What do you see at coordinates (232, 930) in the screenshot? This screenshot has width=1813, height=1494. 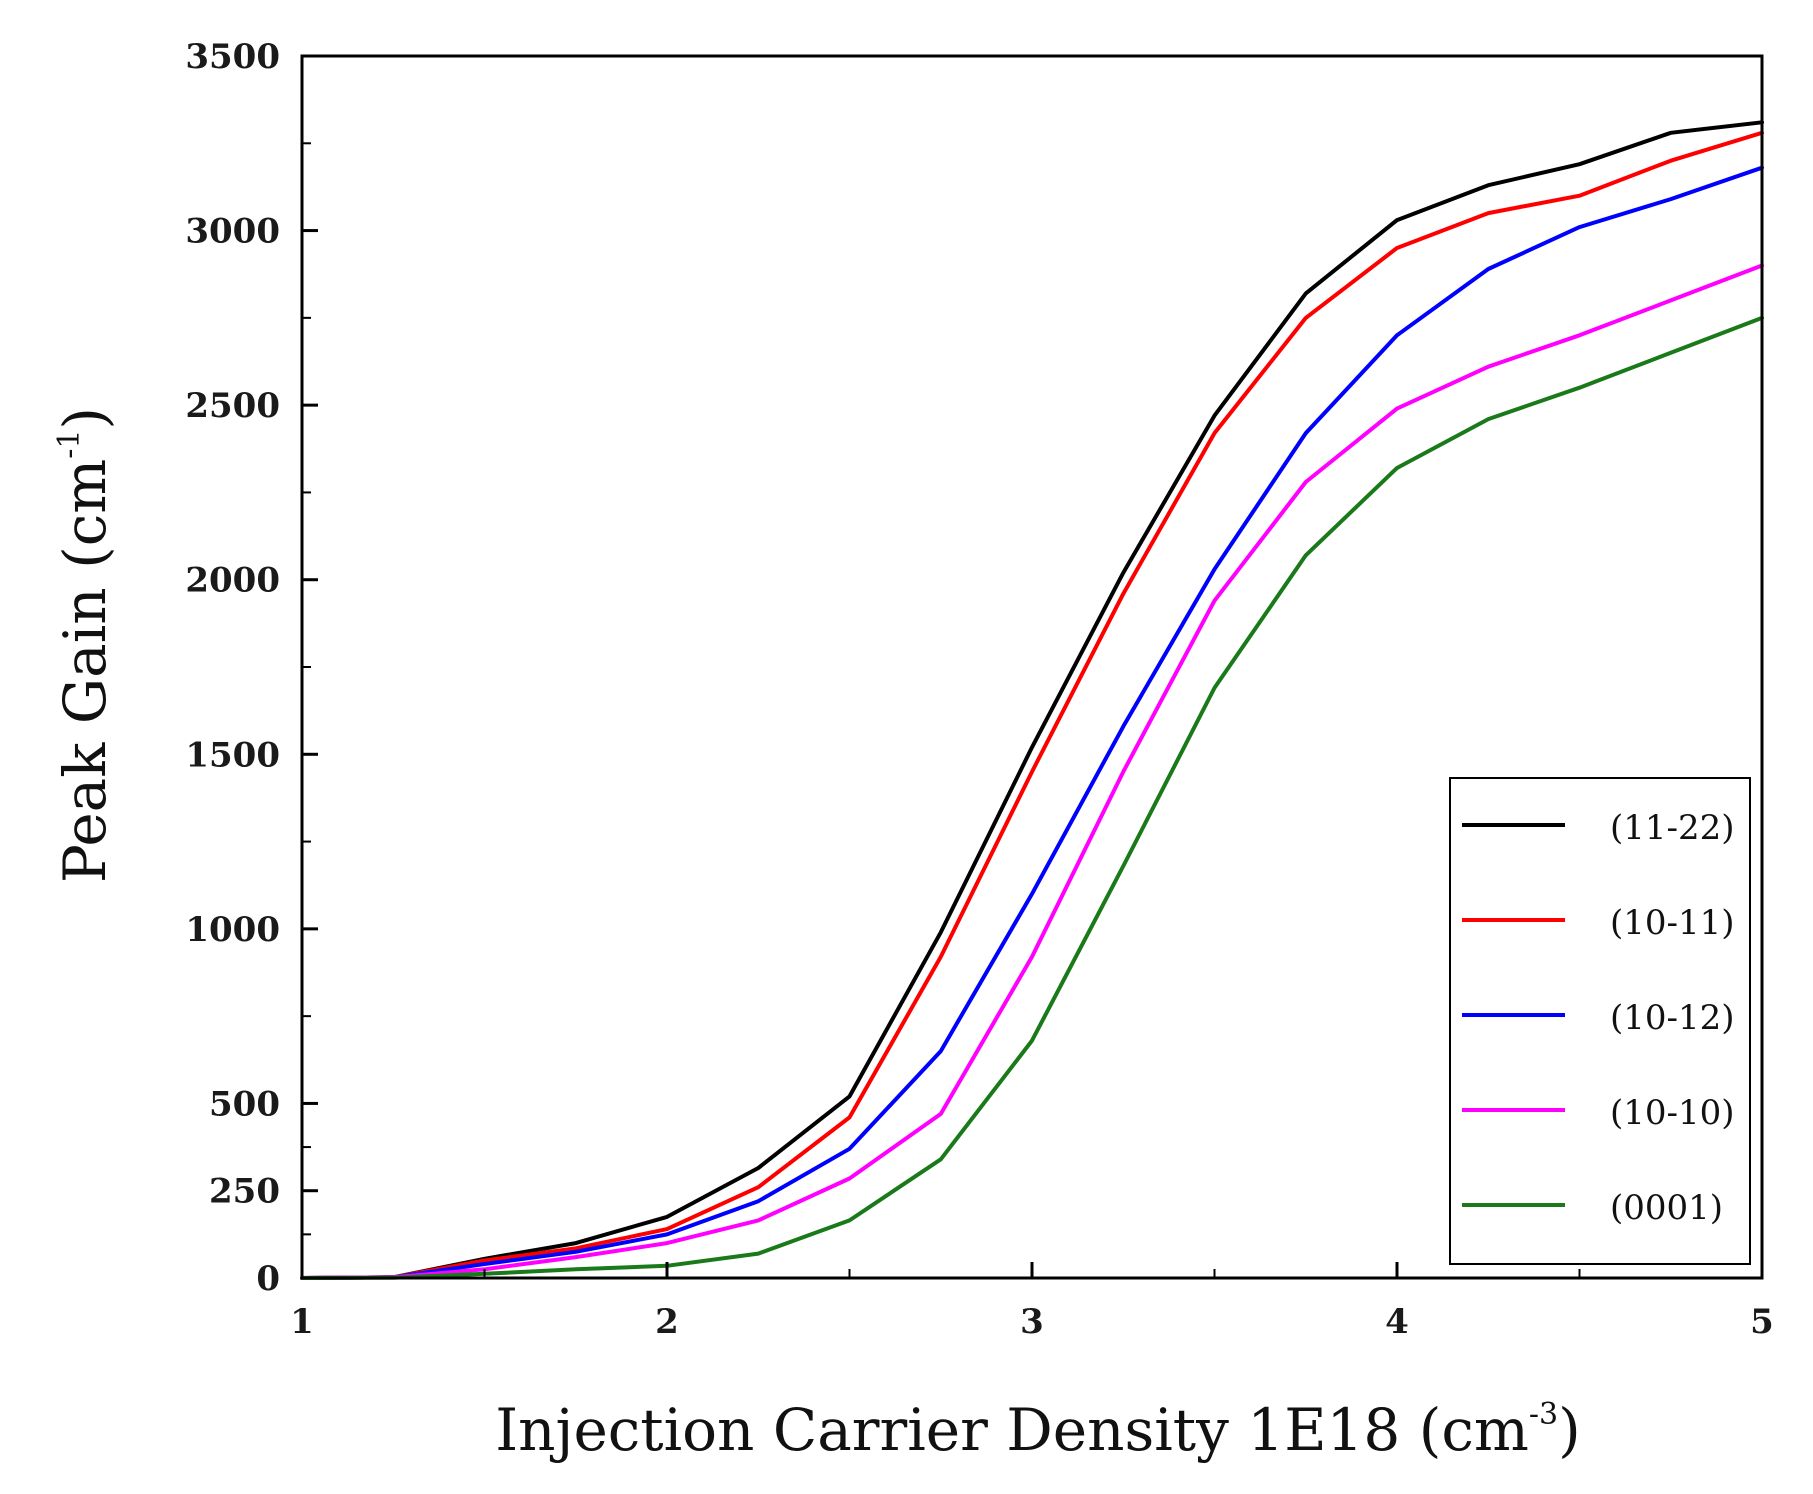 I see `y-tick-label: 1000` at bounding box center [232, 930].